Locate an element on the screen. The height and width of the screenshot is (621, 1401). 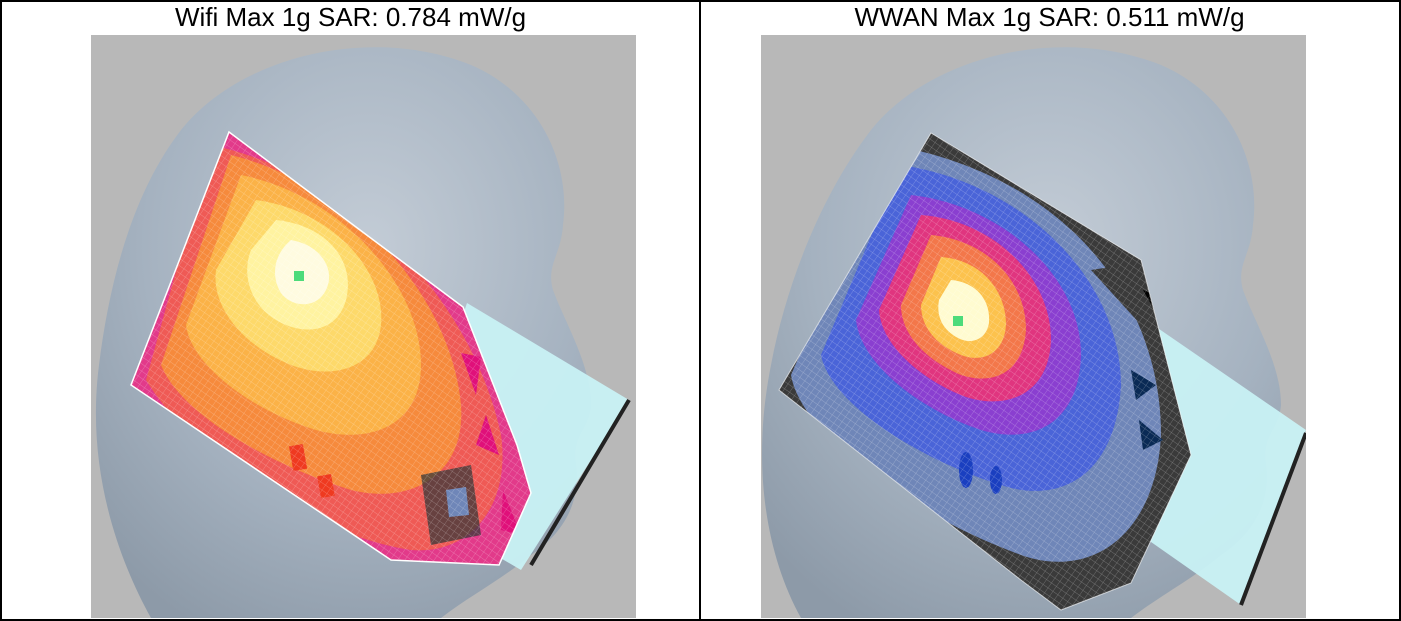
wwan-caption: WWAN Max 1g SAR: 0.511 mW/g is located at coordinates (1049, 17).